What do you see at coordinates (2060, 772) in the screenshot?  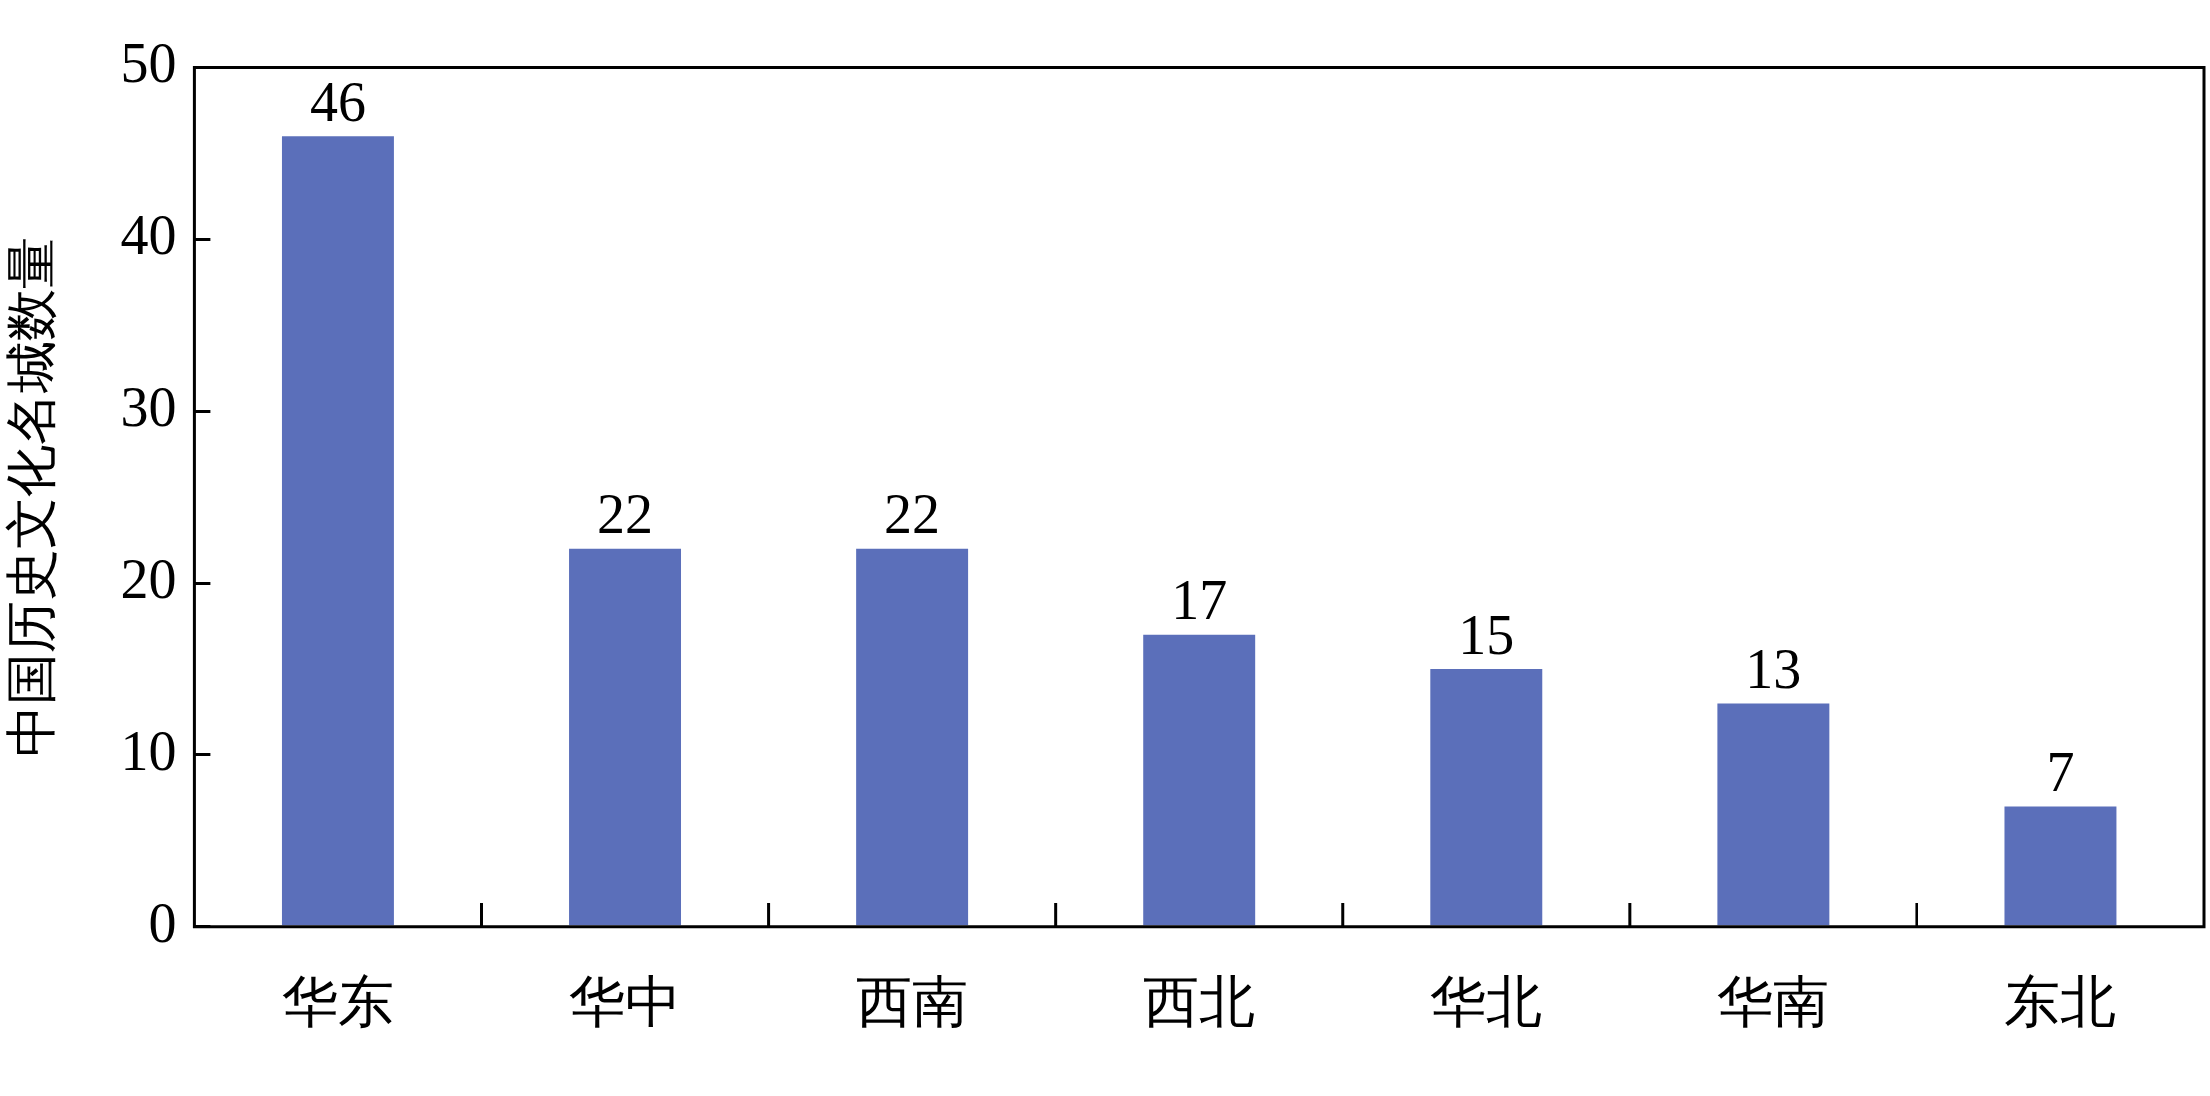 I see `data-label: 7` at bounding box center [2060, 772].